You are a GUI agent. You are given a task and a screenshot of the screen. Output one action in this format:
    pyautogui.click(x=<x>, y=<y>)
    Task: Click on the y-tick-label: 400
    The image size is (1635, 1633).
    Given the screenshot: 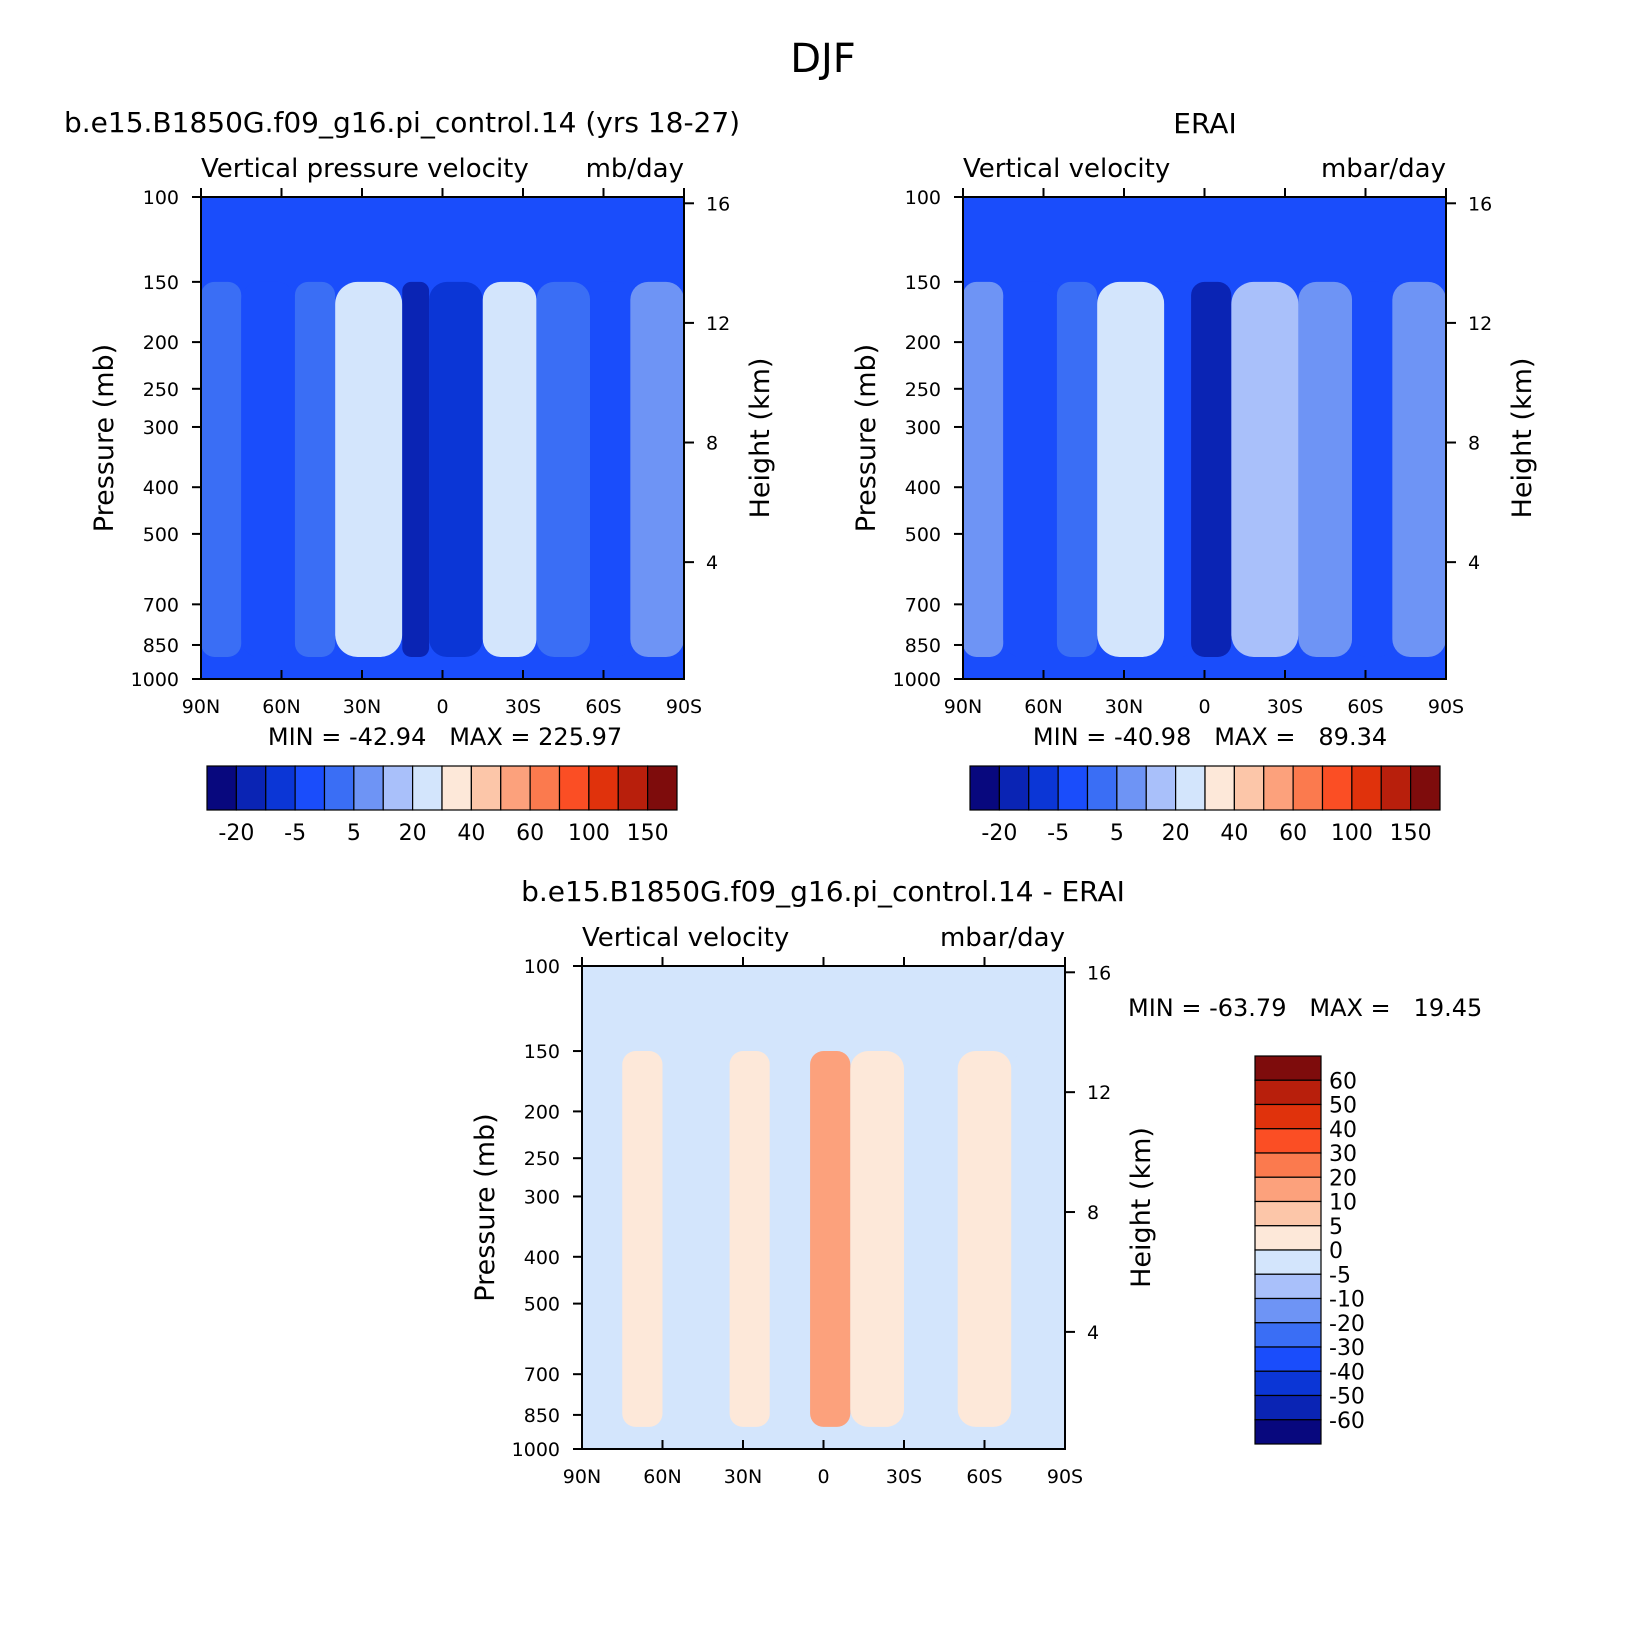 What is the action you would take?
    pyautogui.click(x=161, y=488)
    